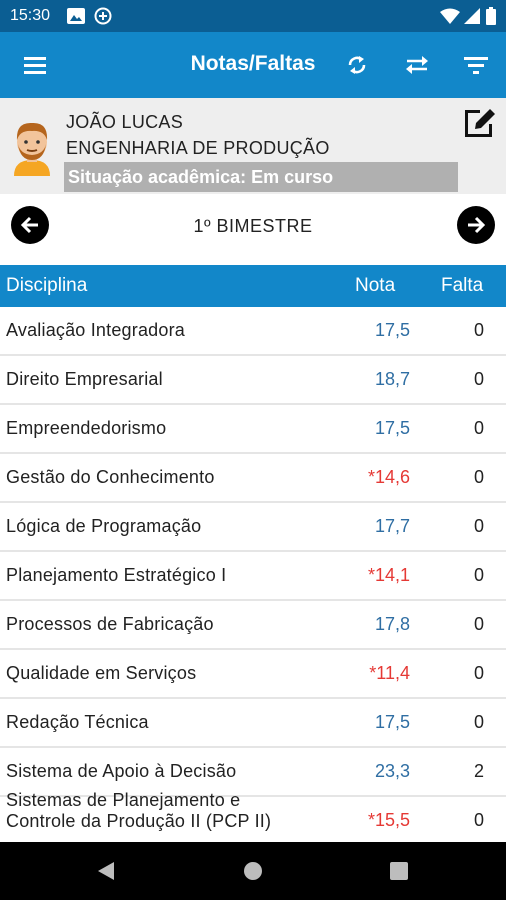 This screenshot has width=506, height=900. Describe the element at coordinates (253, 478) in the screenshot. I see `table-row: Gestão do Conhecimento *14,6 0` at that location.